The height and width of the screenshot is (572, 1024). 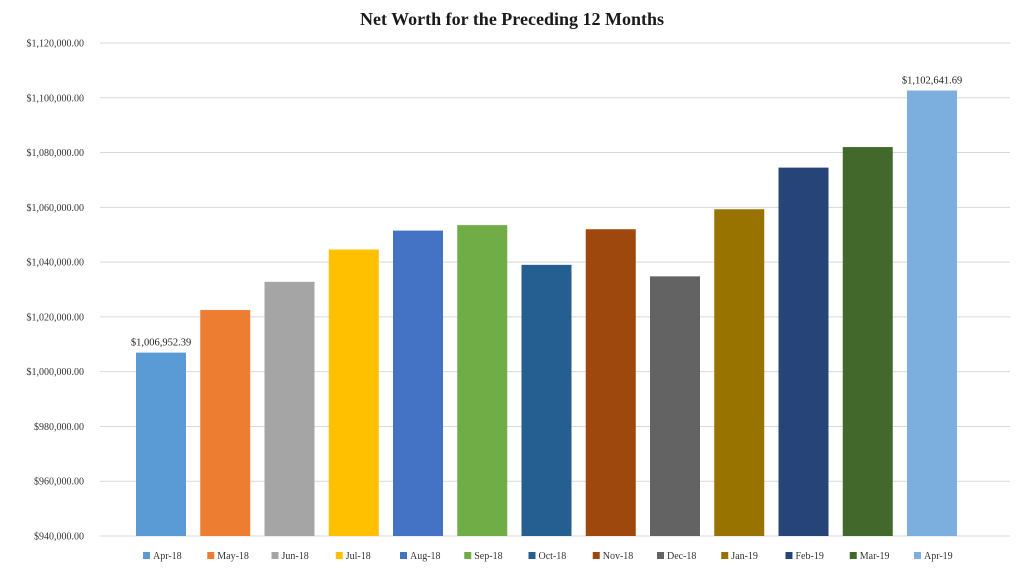 I want to click on legend-label: Jun-18, so click(x=295, y=556).